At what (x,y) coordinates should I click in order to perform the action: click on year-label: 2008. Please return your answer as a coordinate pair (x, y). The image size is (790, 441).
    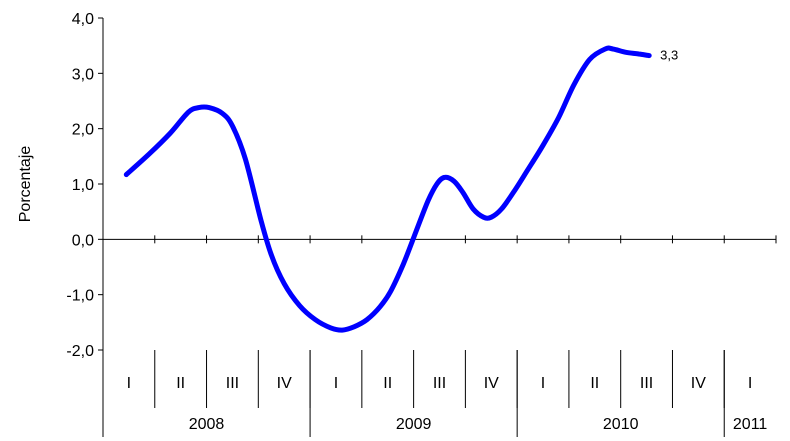
    Looking at the image, I should click on (207, 424).